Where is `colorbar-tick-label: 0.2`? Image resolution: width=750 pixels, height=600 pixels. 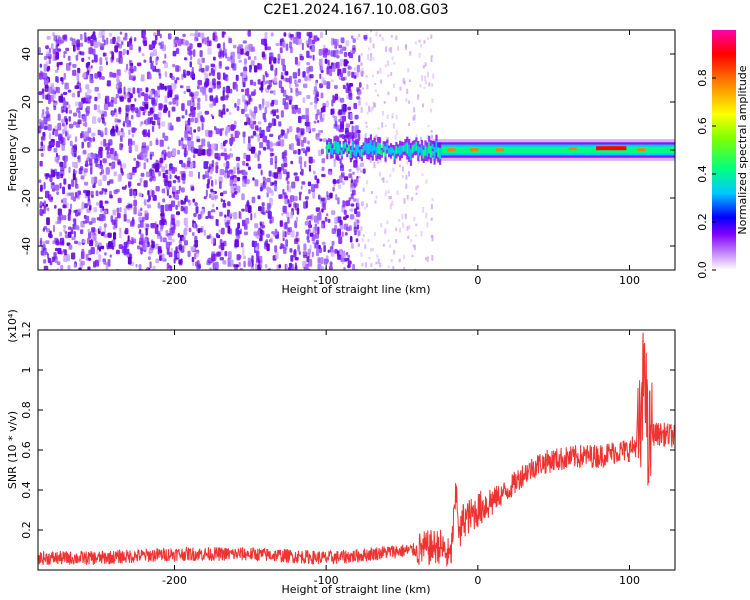 colorbar-tick-label: 0.2 is located at coordinates (702, 222).